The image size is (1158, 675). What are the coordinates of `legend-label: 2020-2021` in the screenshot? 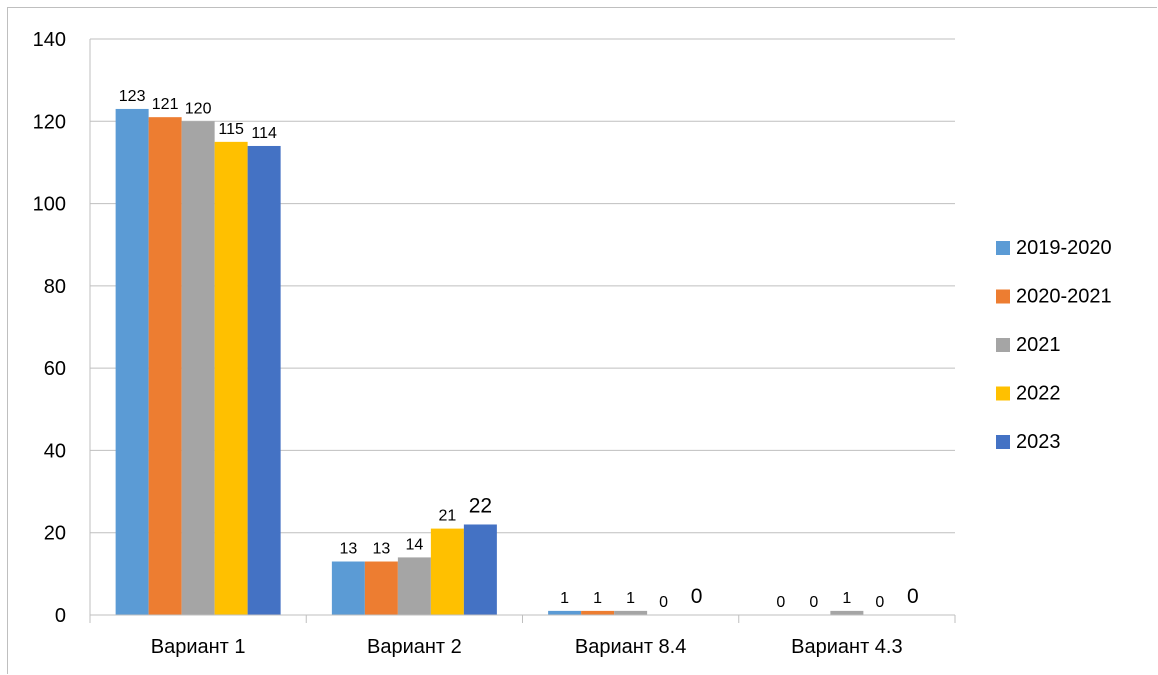 It's located at (1064, 297).